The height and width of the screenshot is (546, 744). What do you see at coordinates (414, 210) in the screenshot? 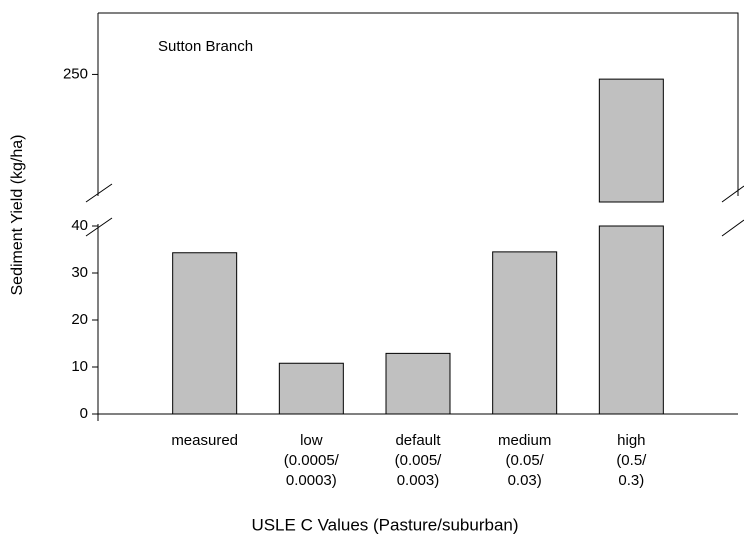
I see `axis-break` at bounding box center [414, 210].